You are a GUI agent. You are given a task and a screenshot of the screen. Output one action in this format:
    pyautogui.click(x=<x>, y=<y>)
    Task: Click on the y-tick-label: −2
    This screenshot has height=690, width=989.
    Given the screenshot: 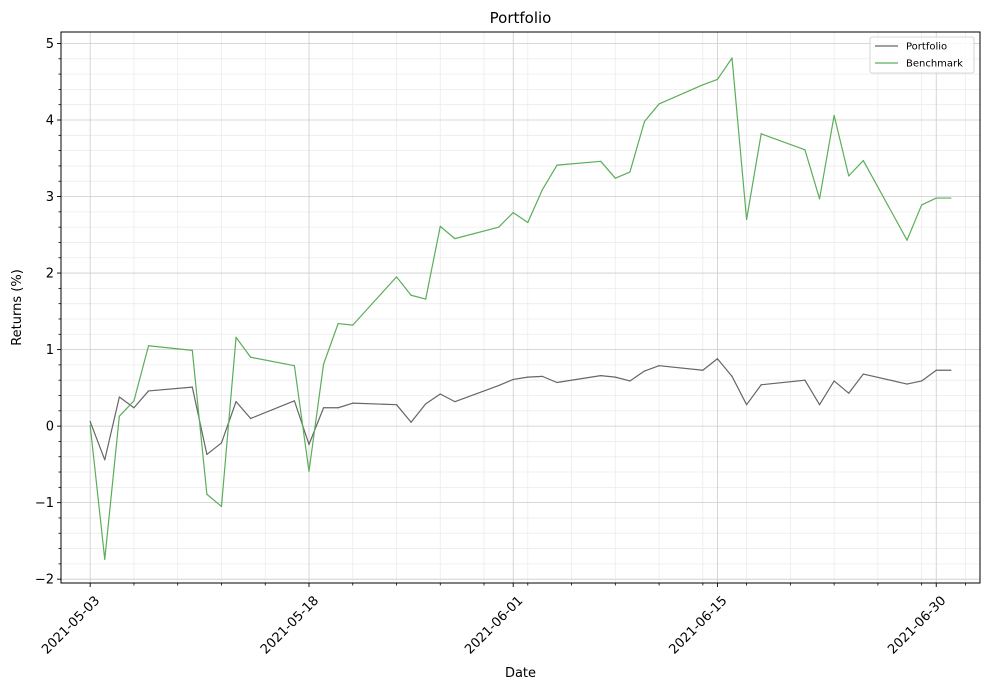 What is the action you would take?
    pyautogui.click(x=44, y=580)
    